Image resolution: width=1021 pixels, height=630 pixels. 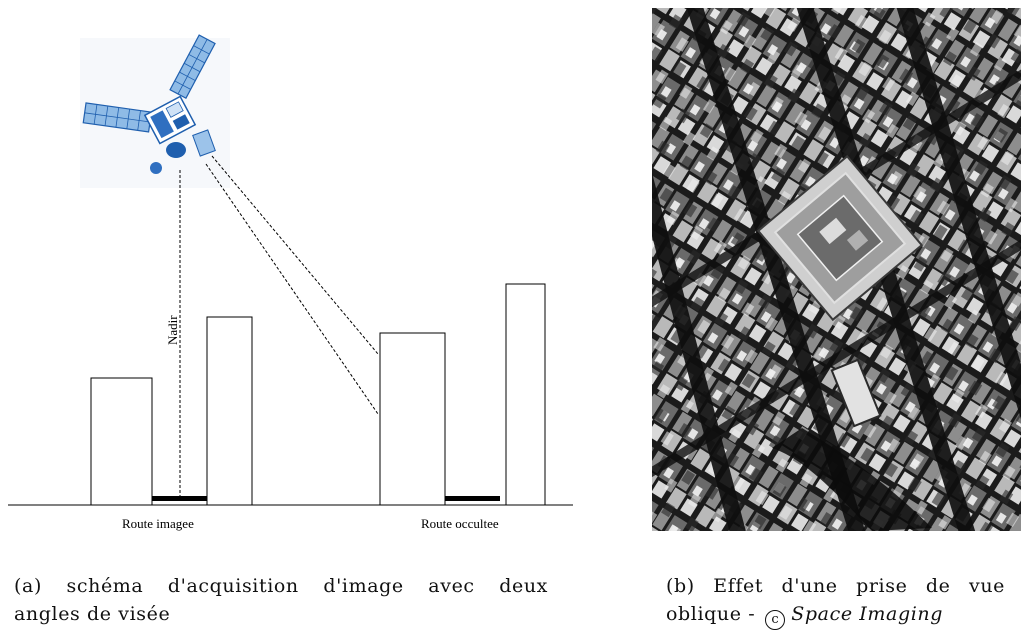 What do you see at coordinates (295, 255) in the screenshot?
I see `oblique-line-upper` at bounding box center [295, 255].